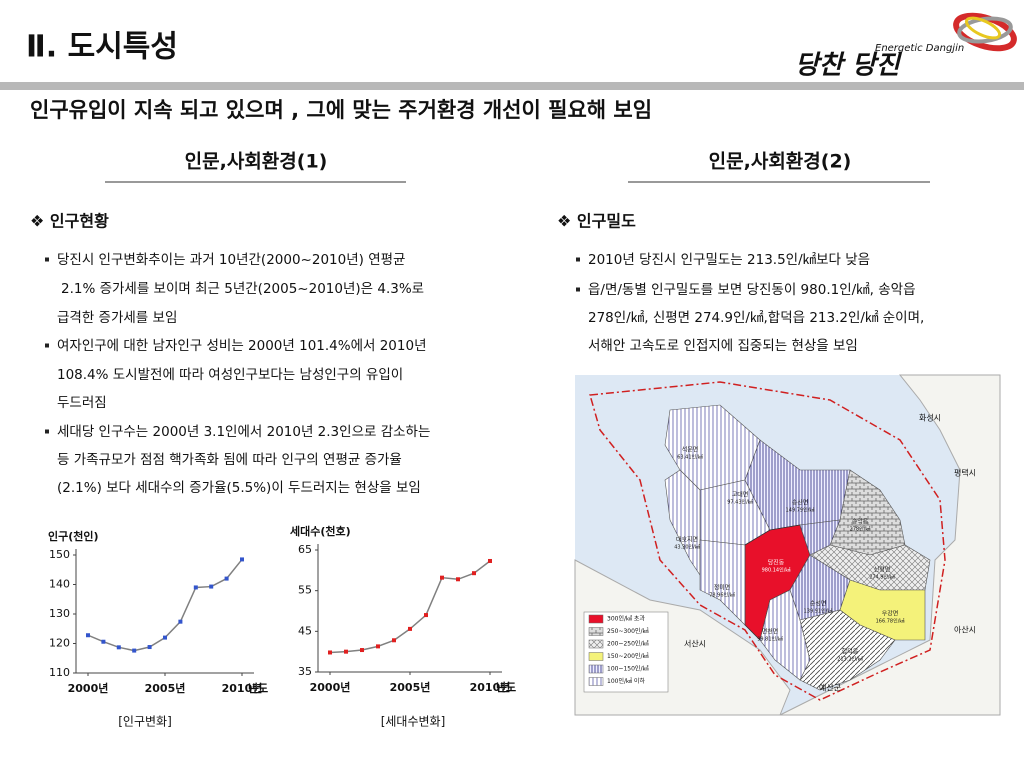 The height and width of the screenshot is (768, 1024). I want to click on bullet-text: 세대당 인구수는 2000년 3.1인에서 2010년 2.3인으로 감소하는, so click(243, 432).